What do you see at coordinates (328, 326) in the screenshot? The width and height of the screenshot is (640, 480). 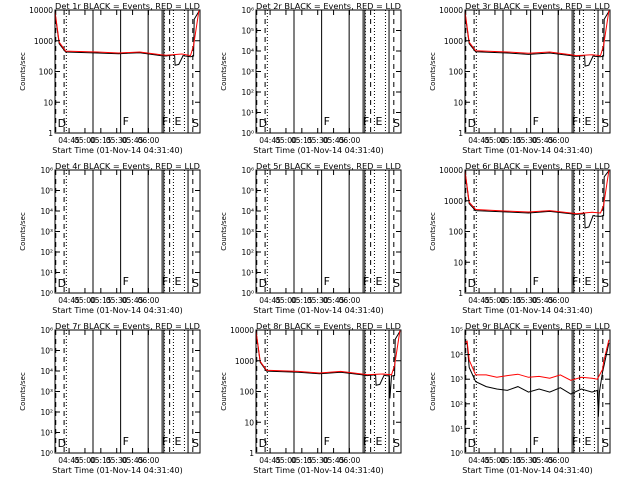 I see `panel-title: Det 8r BLACK = Events, RED = LLD` at bounding box center [328, 326].